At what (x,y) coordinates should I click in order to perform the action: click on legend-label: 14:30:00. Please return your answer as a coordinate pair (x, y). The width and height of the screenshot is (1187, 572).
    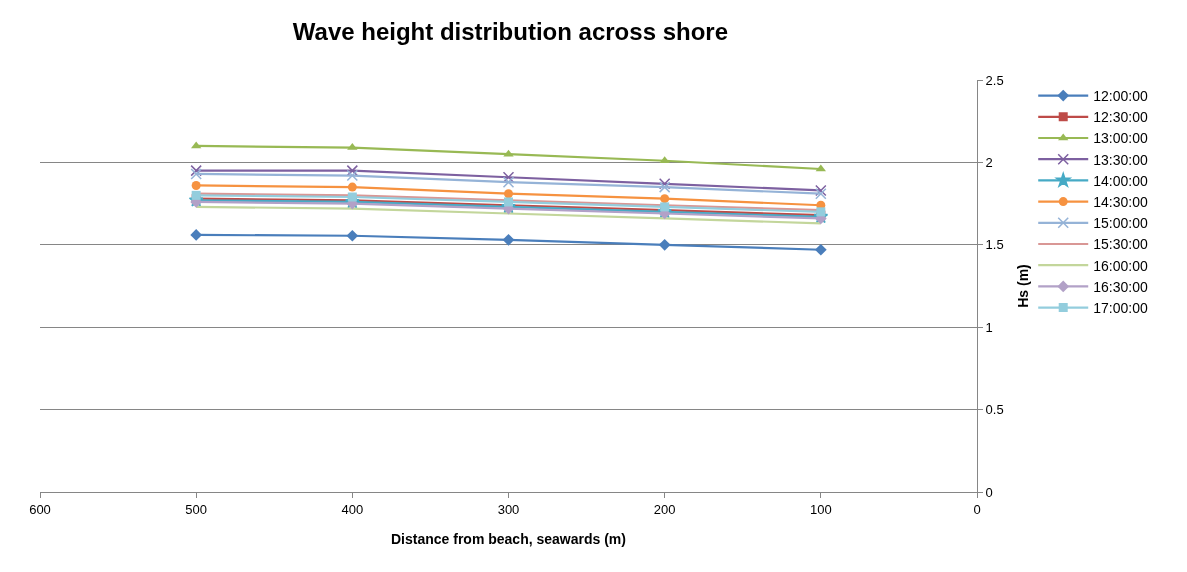
    Looking at the image, I should click on (1120, 202).